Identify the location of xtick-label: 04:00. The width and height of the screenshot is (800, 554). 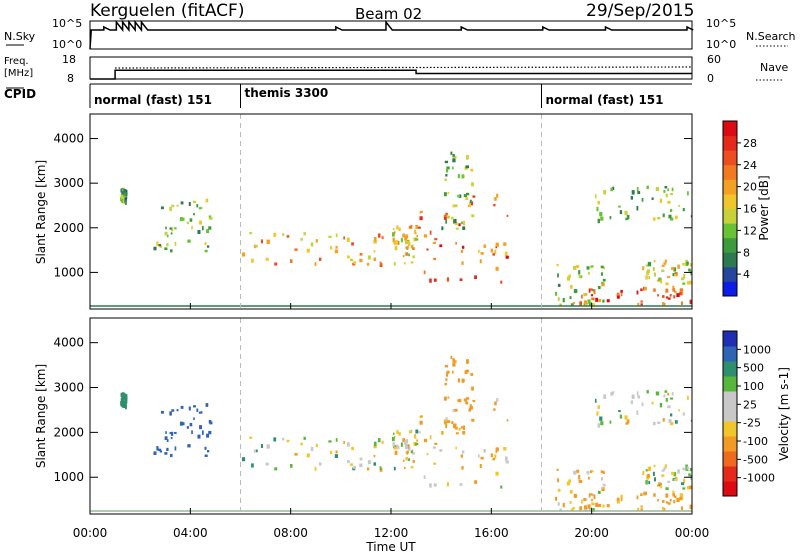
(190, 533).